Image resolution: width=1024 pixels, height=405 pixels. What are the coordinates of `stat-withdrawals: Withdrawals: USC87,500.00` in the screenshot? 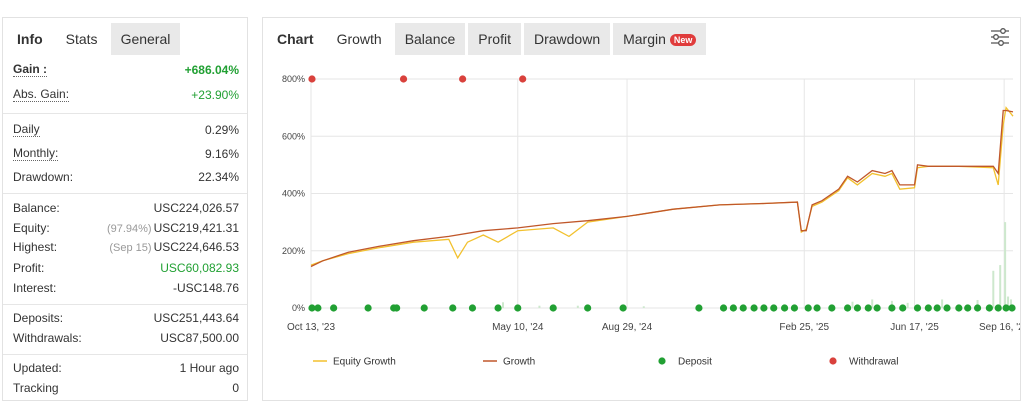 It's located at (126, 338).